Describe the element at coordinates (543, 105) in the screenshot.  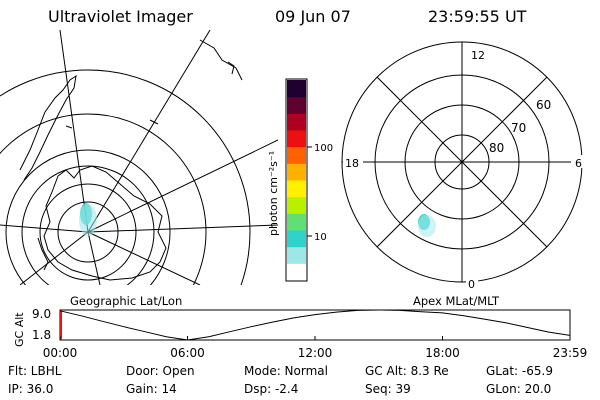
I see `mlat-label-60: 60` at that location.